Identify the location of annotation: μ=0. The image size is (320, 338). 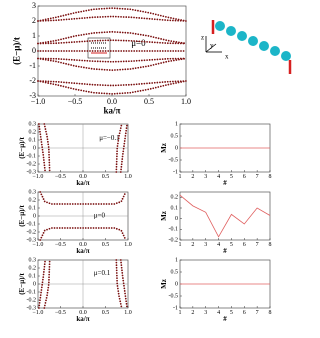
(138, 43).